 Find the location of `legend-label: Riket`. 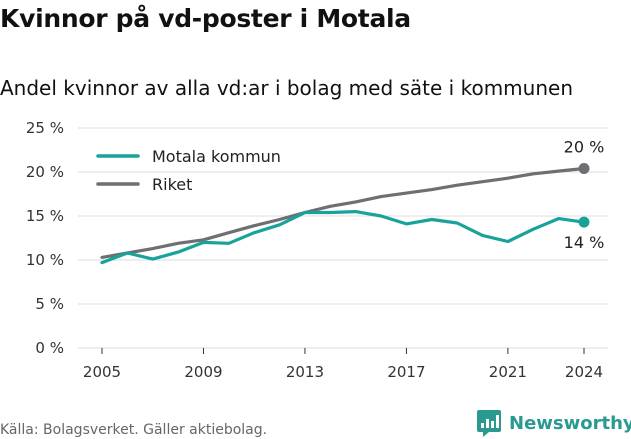

legend-label: Riket is located at coordinates (172, 184).